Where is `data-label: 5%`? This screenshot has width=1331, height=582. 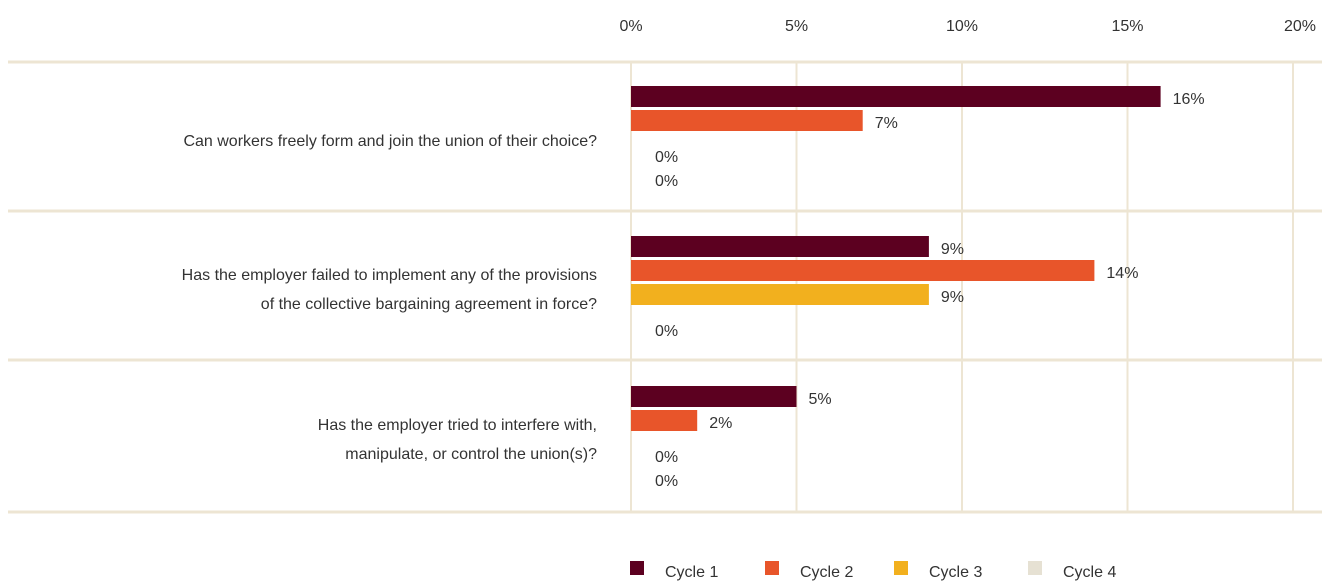 data-label: 5% is located at coordinates (820, 399).